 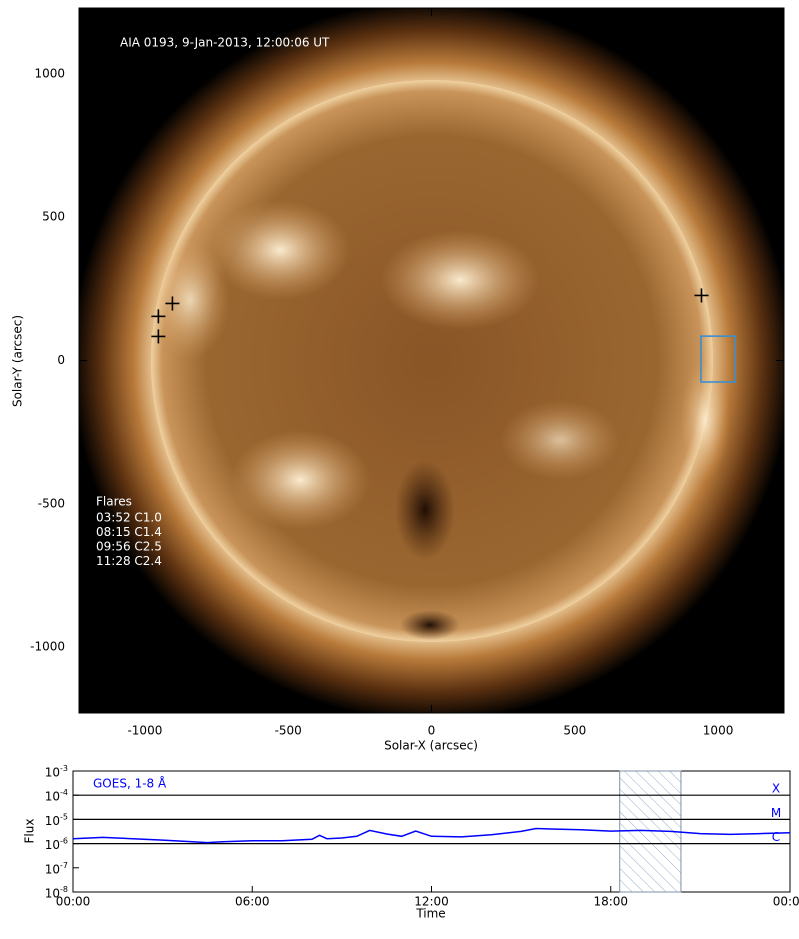 I want to click on y-axis-label: Solar-Y (arcsec), so click(x=18, y=361).